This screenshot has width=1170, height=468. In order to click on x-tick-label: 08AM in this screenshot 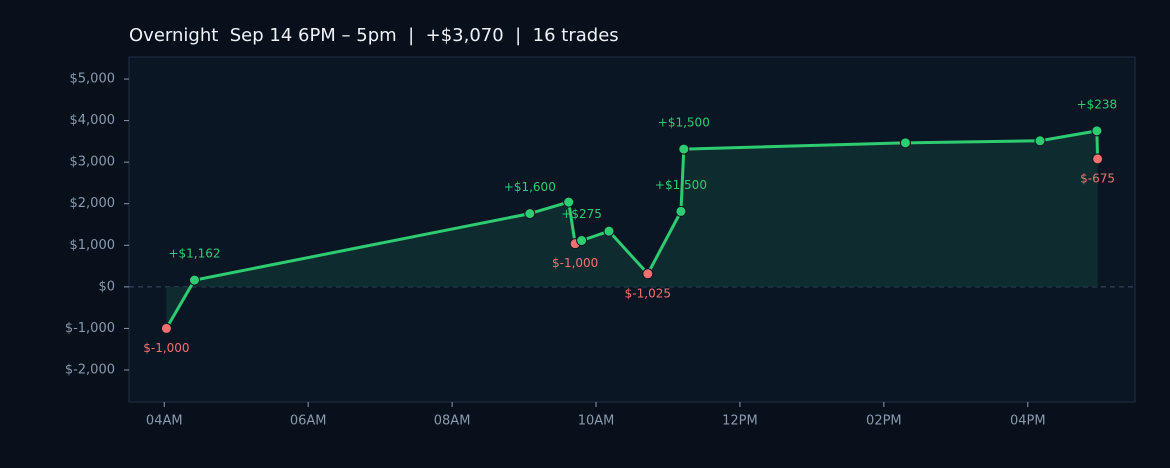, I will do `click(452, 421)`.